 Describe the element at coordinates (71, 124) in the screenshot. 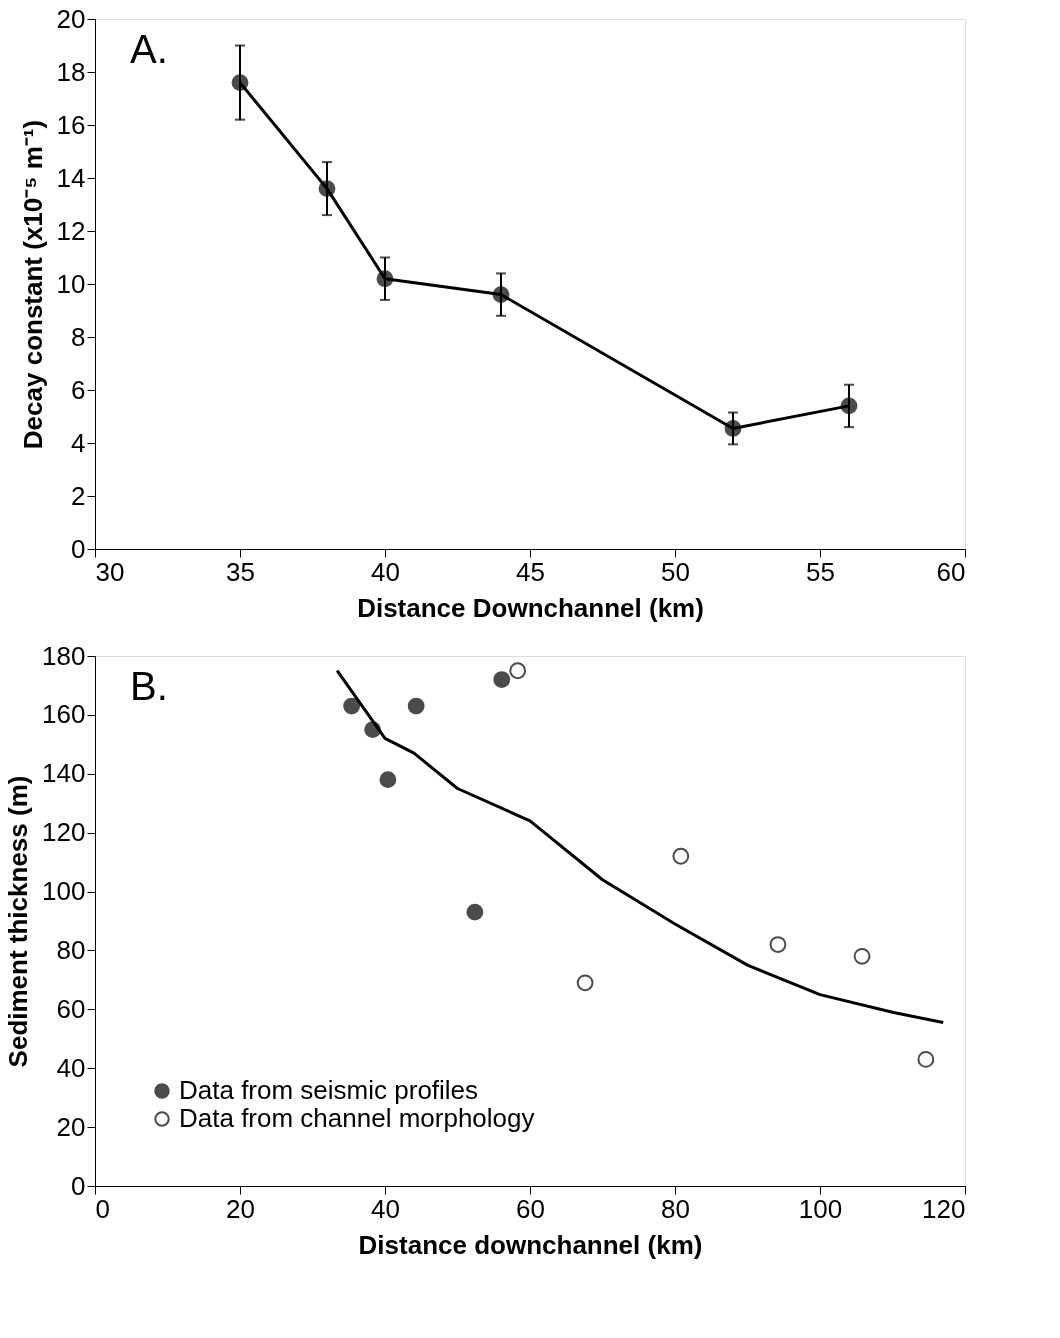

I see `y-tick-label: 16` at that location.